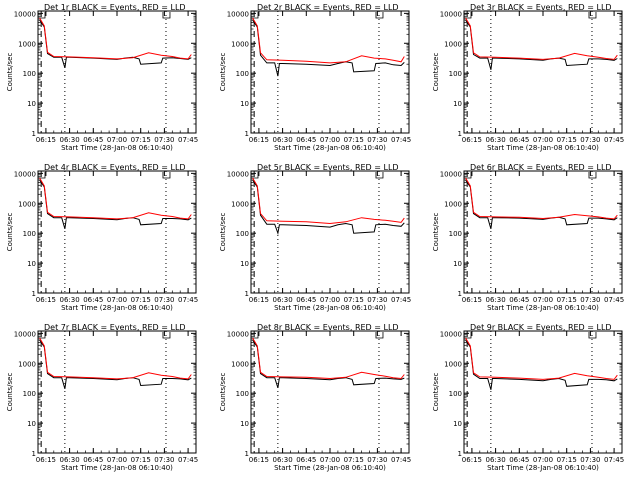 The width and height of the screenshot is (640, 480). Describe the element at coordinates (328, 167) in the screenshot. I see `panel-title: Det 5r BLACK = Events, RED = LLD` at that location.